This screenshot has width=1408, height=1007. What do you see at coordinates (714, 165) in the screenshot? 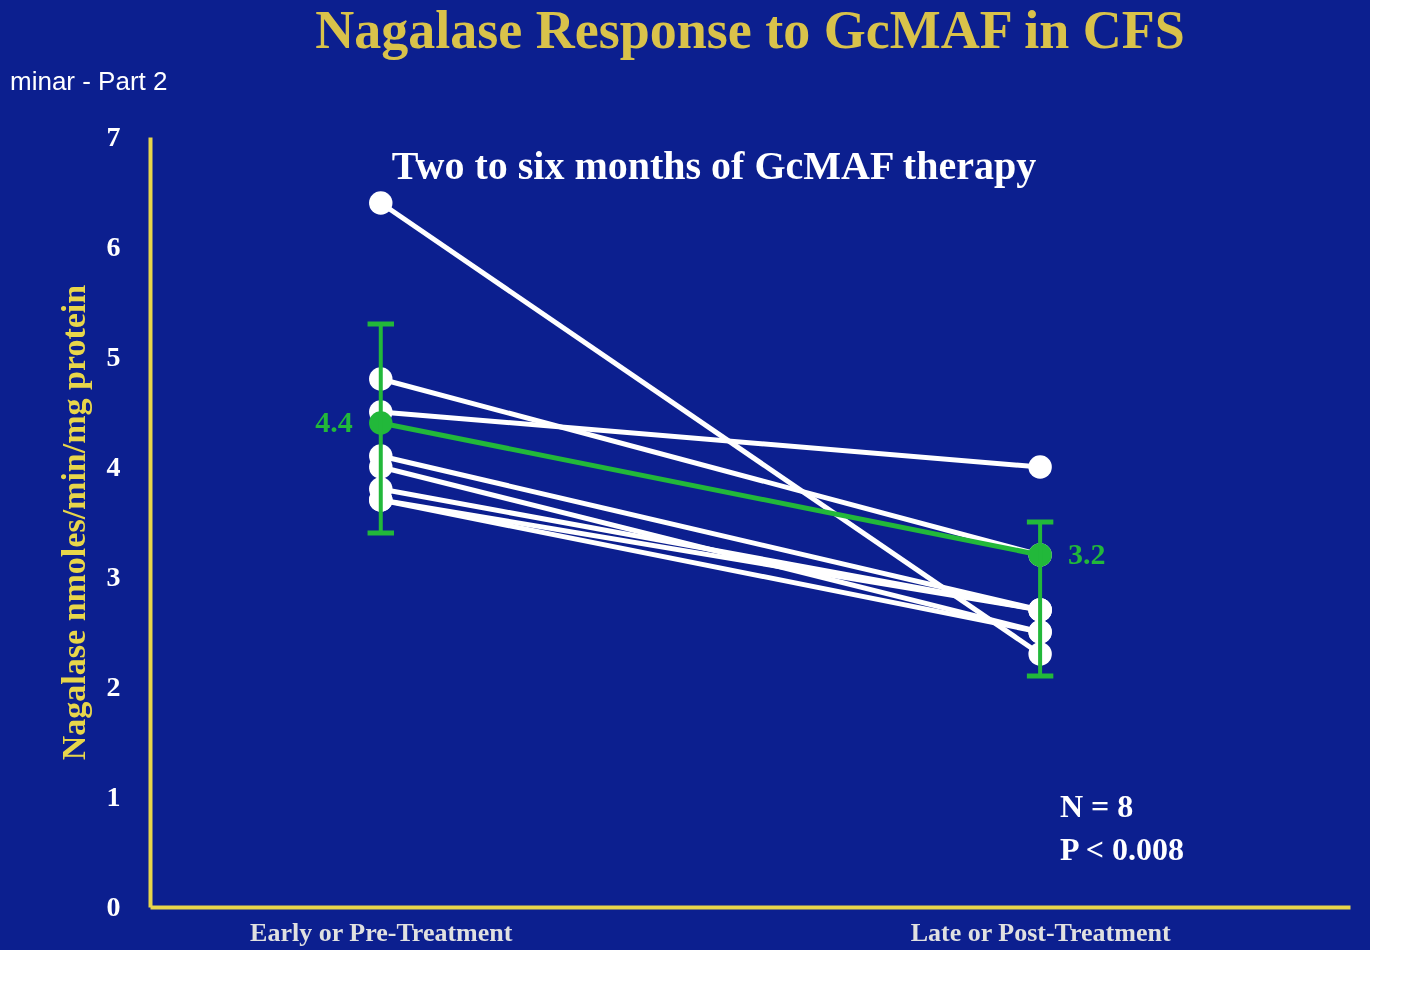
I see `chart-subtitle: Two to six months of GcMAF therapy` at bounding box center [714, 165].